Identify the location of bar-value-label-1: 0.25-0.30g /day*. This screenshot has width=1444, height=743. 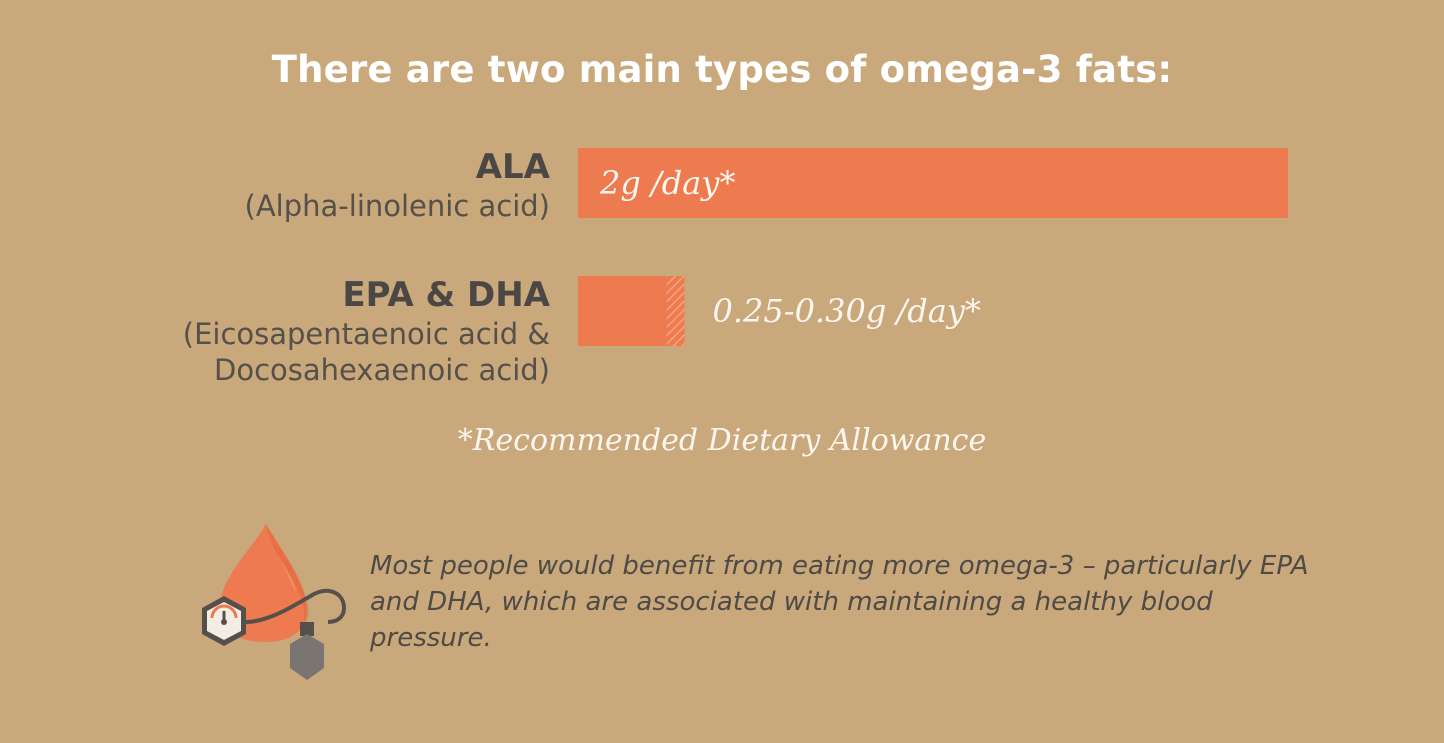
(847, 311).